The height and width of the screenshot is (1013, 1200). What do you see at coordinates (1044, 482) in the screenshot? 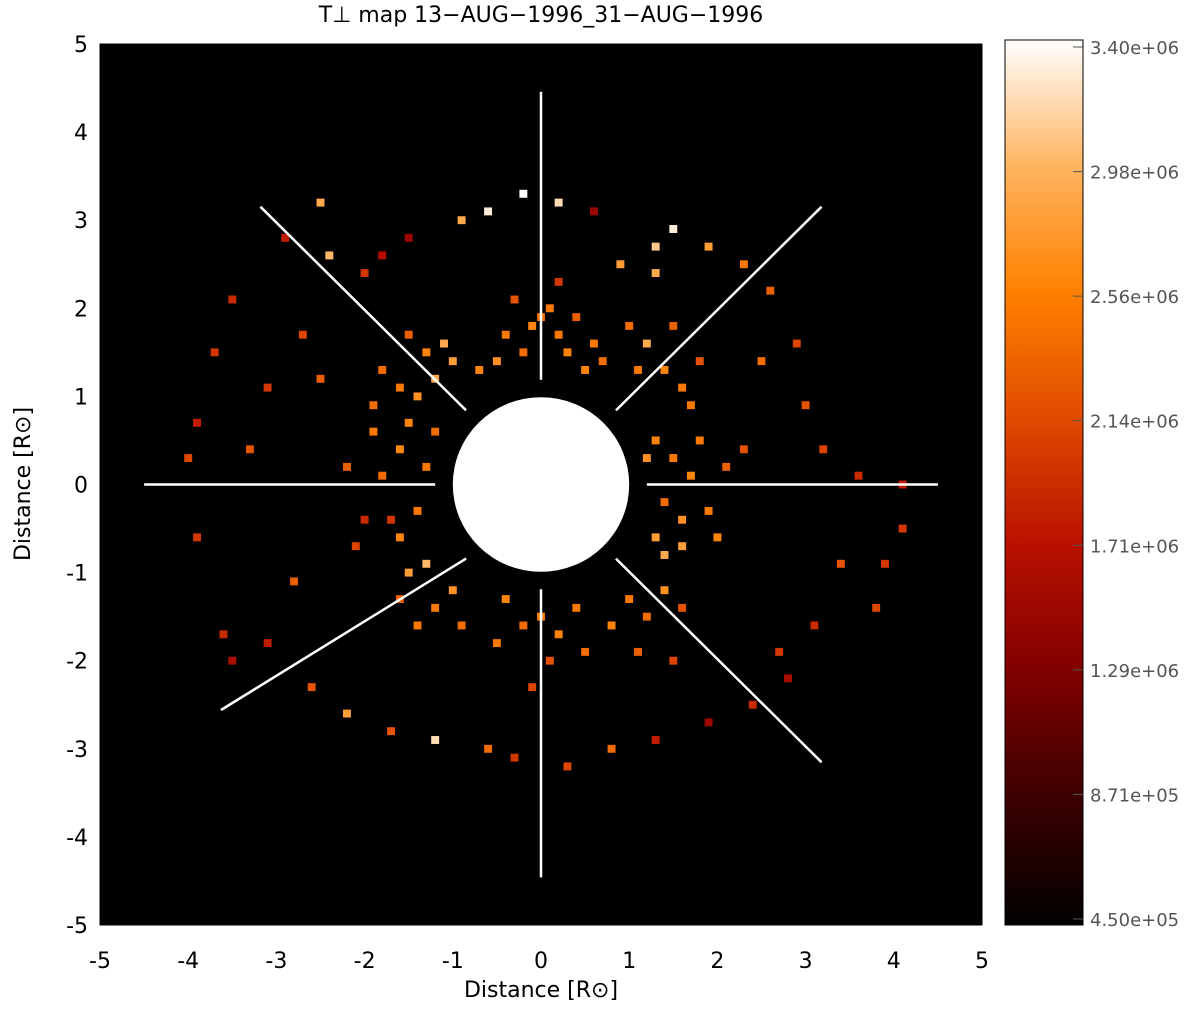
I see `colorbar` at bounding box center [1044, 482].